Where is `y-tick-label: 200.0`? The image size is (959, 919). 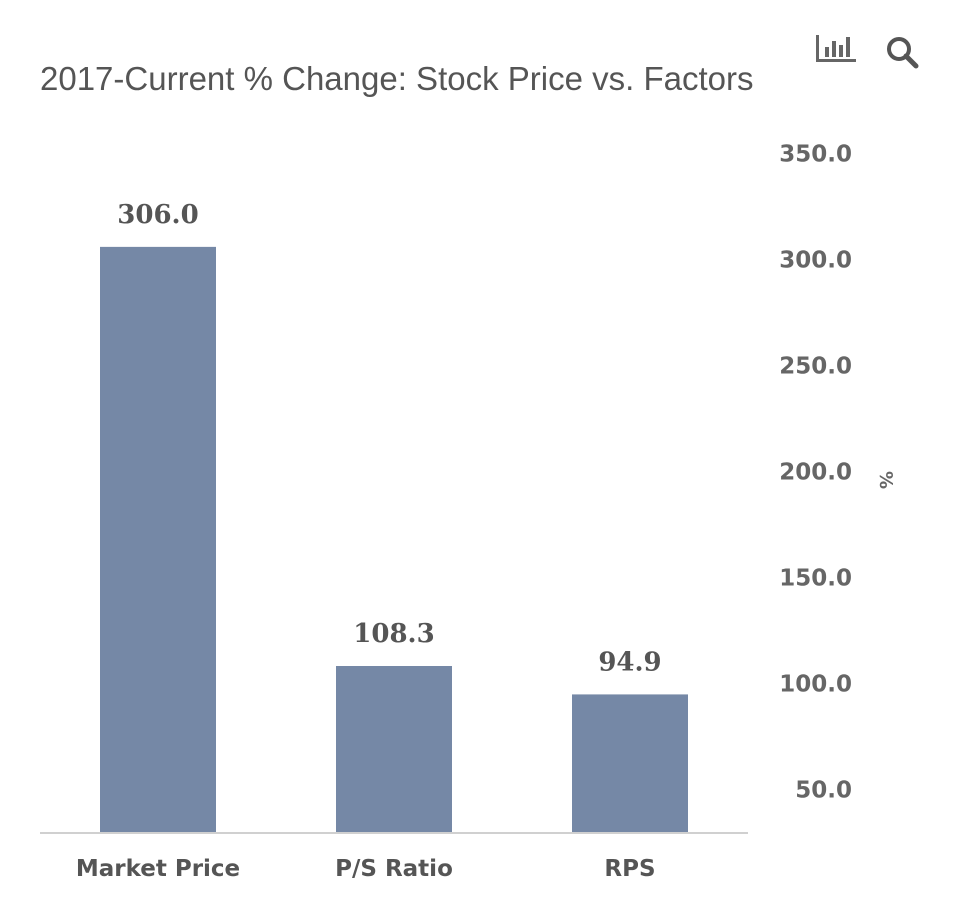 y-tick-label: 200.0 is located at coordinates (815, 473).